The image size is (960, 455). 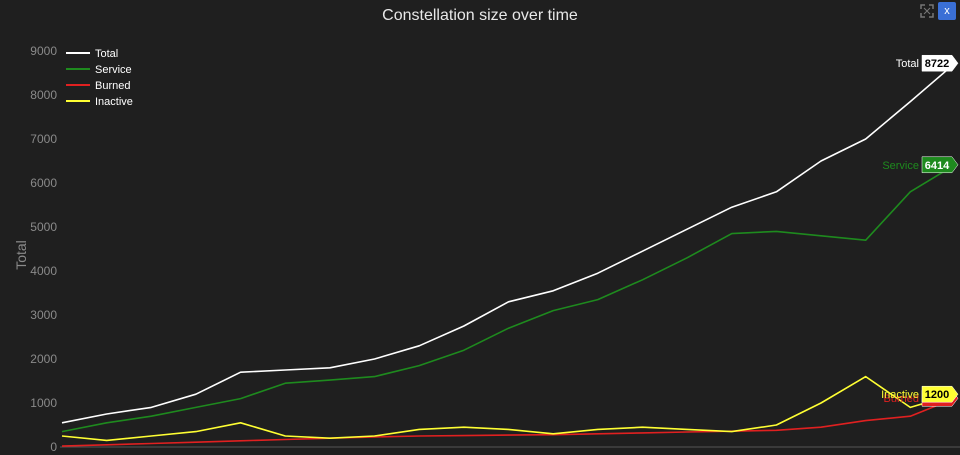 What do you see at coordinates (43, 271) in the screenshot?
I see `y-tick-label: 4000` at bounding box center [43, 271].